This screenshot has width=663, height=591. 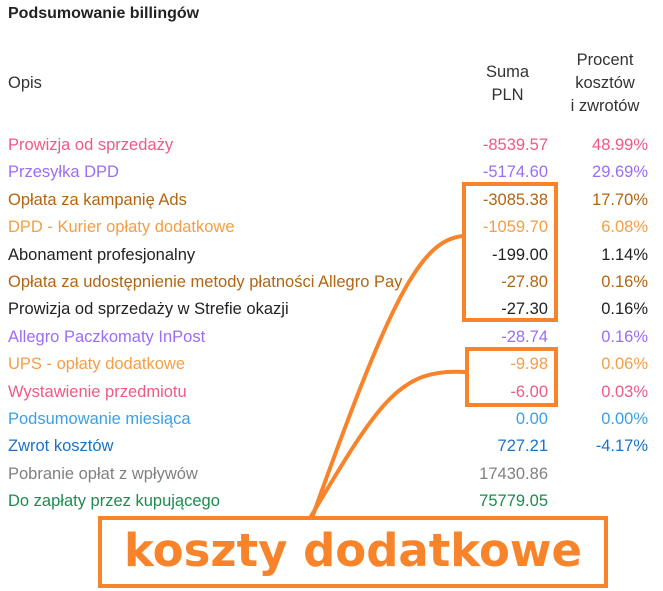 What do you see at coordinates (531, 419) in the screenshot?
I see `row-sum: 0.00` at bounding box center [531, 419].